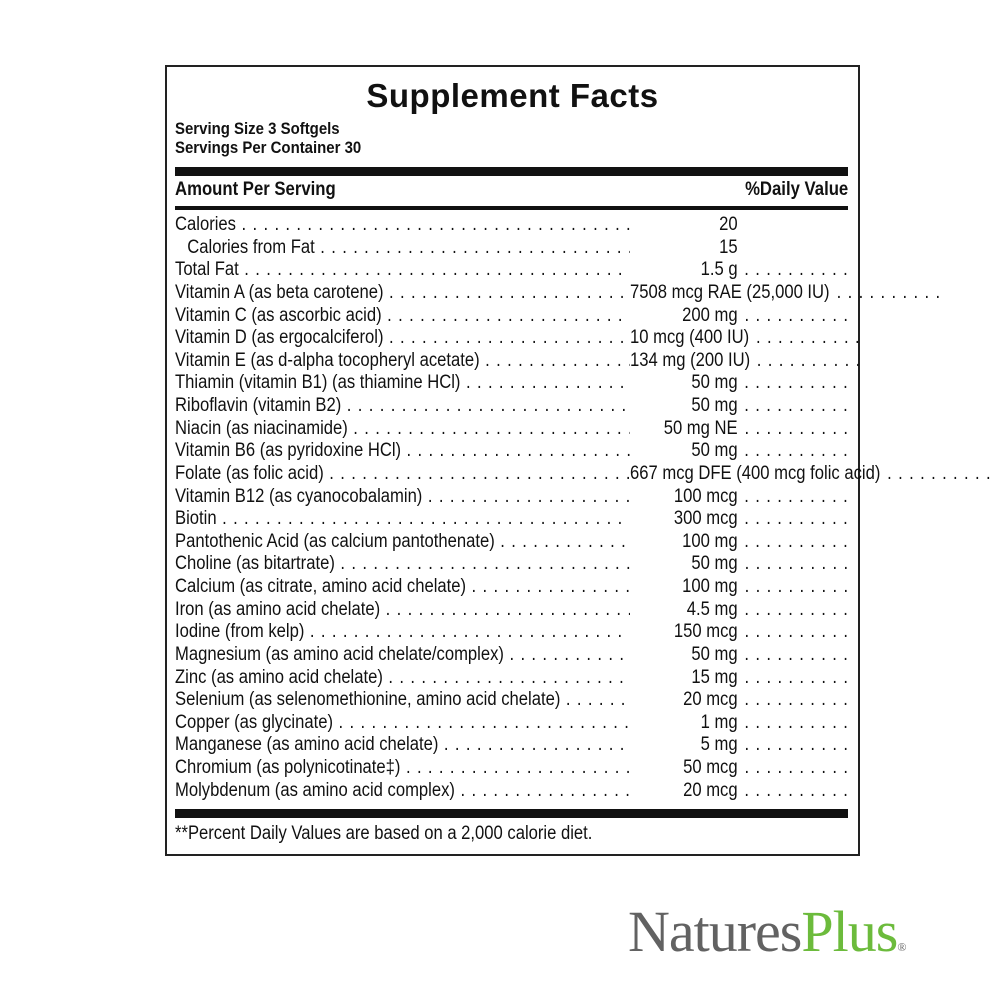 The image size is (1000, 1000). I want to click on nutrient-name: Choline (as bitartrate), so click(402, 564).